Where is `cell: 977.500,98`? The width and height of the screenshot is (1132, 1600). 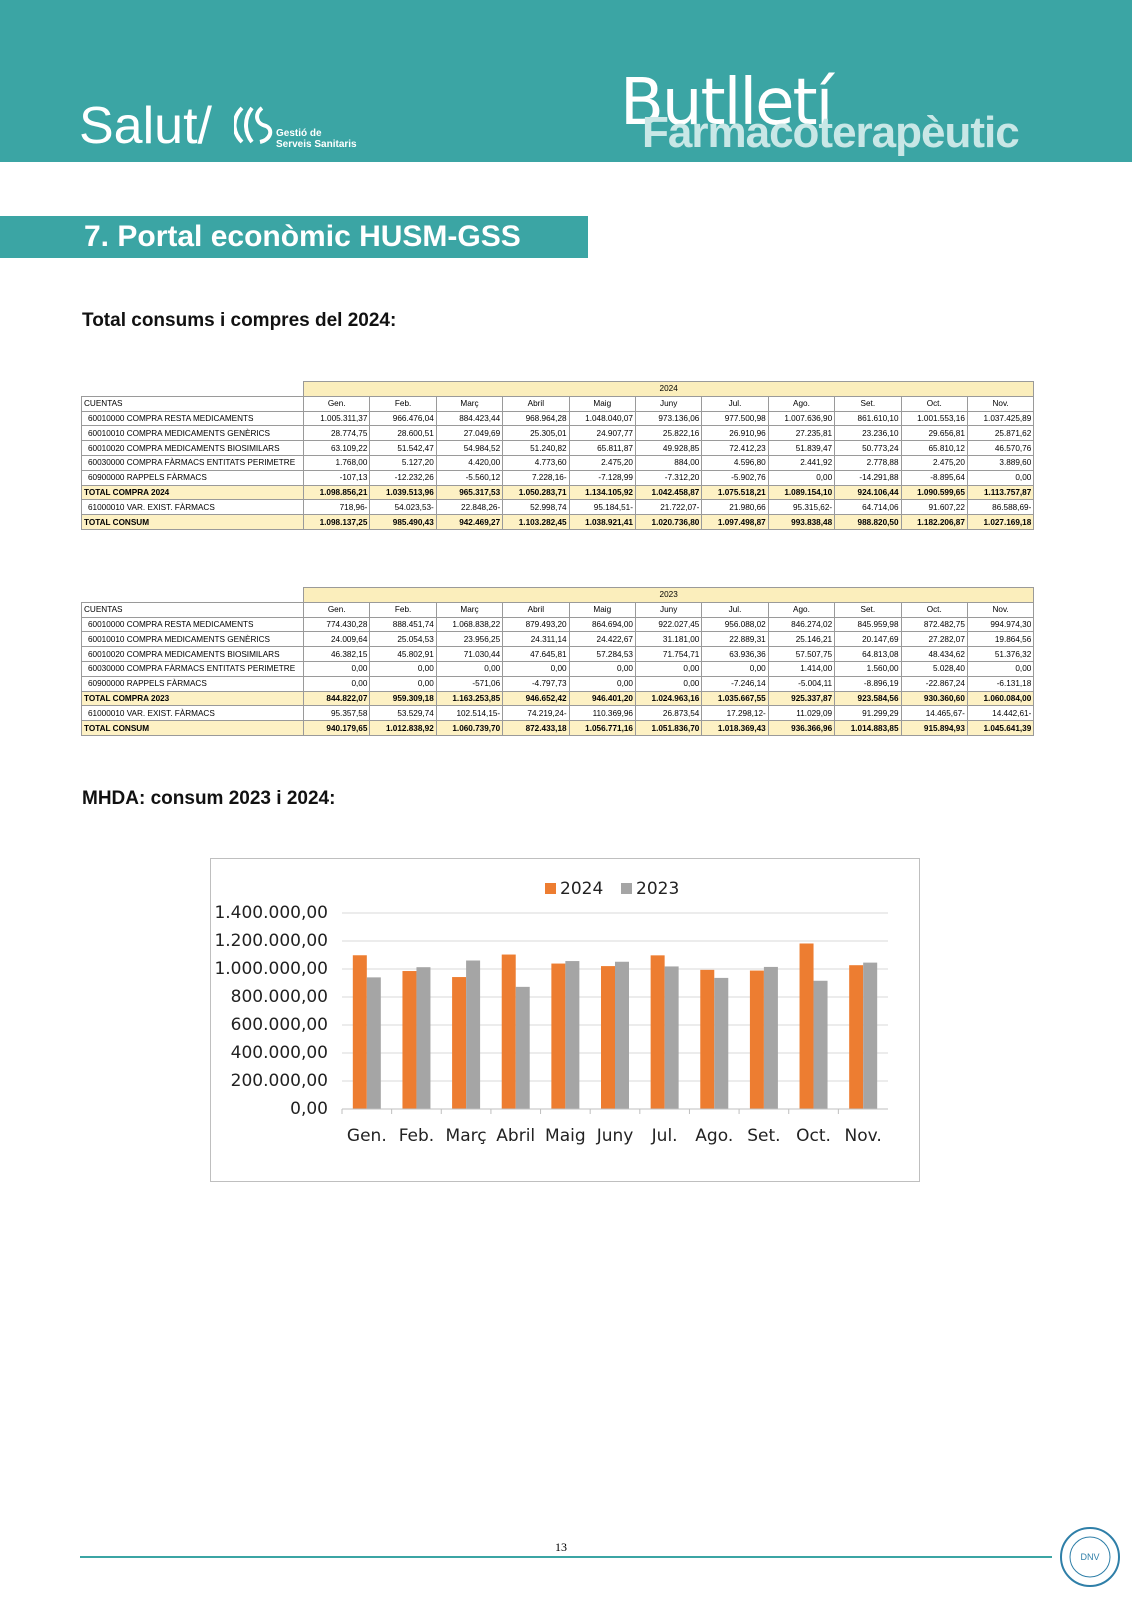
cell: 977.500,98 is located at coordinates (735, 418).